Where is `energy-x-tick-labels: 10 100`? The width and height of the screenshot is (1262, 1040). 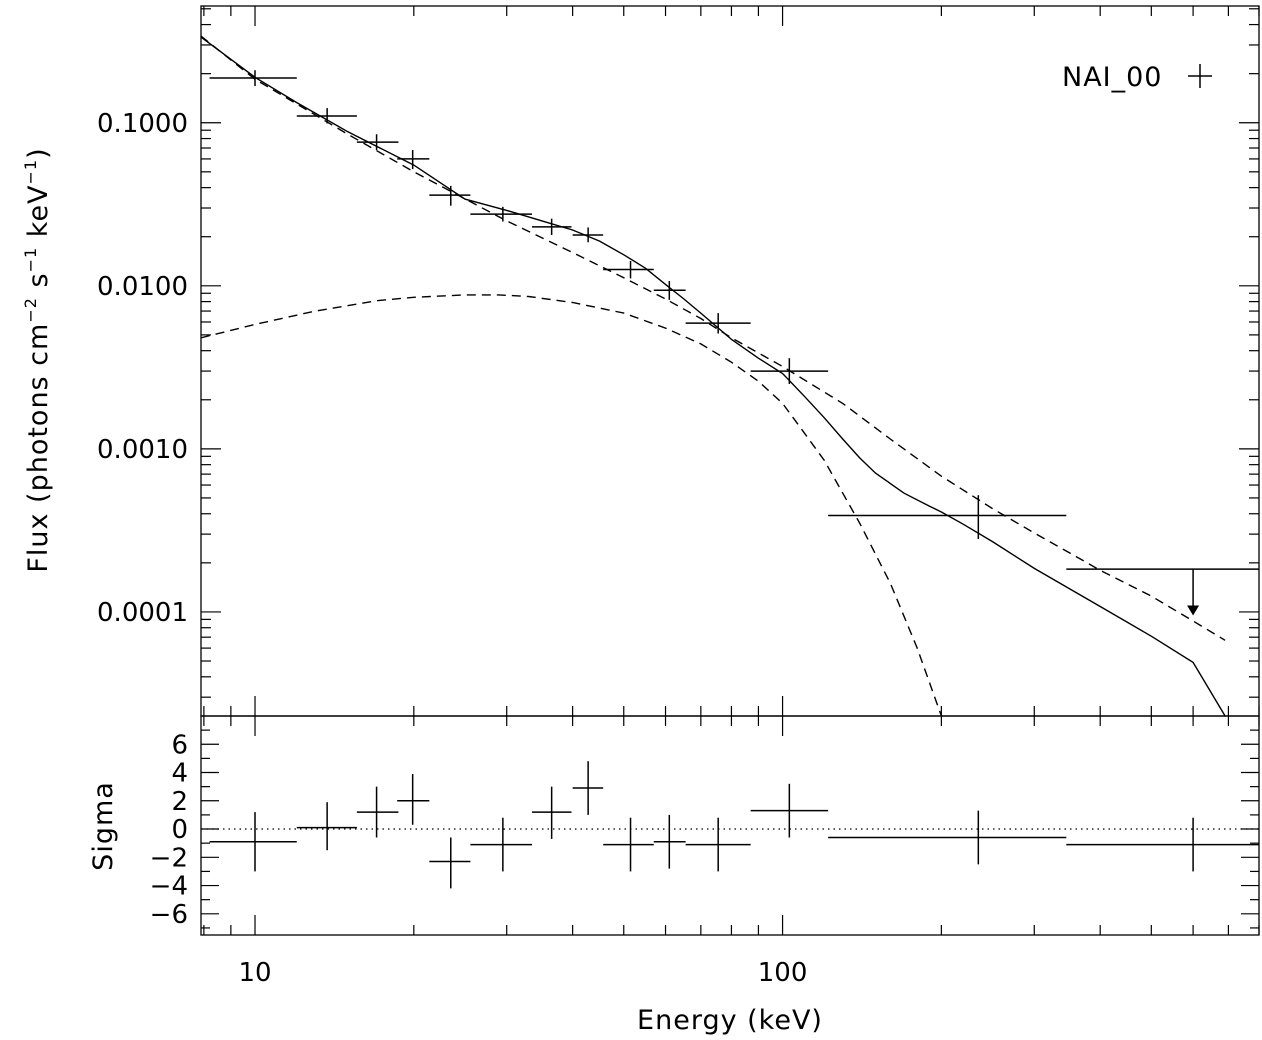
energy-x-tick-labels: 10 100 is located at coordinates (522, 973).